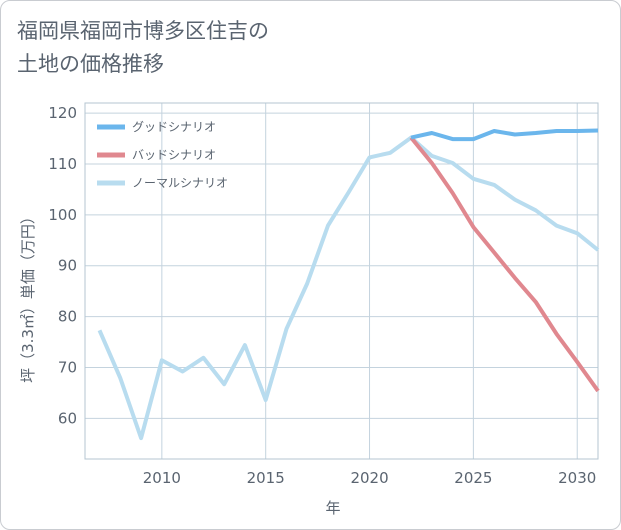 The image size is (621, 530). What do you see at coordinates (162, 478) in the screenshot?
I see `x-tick-label: 2010` at bounding box center [162, 478].